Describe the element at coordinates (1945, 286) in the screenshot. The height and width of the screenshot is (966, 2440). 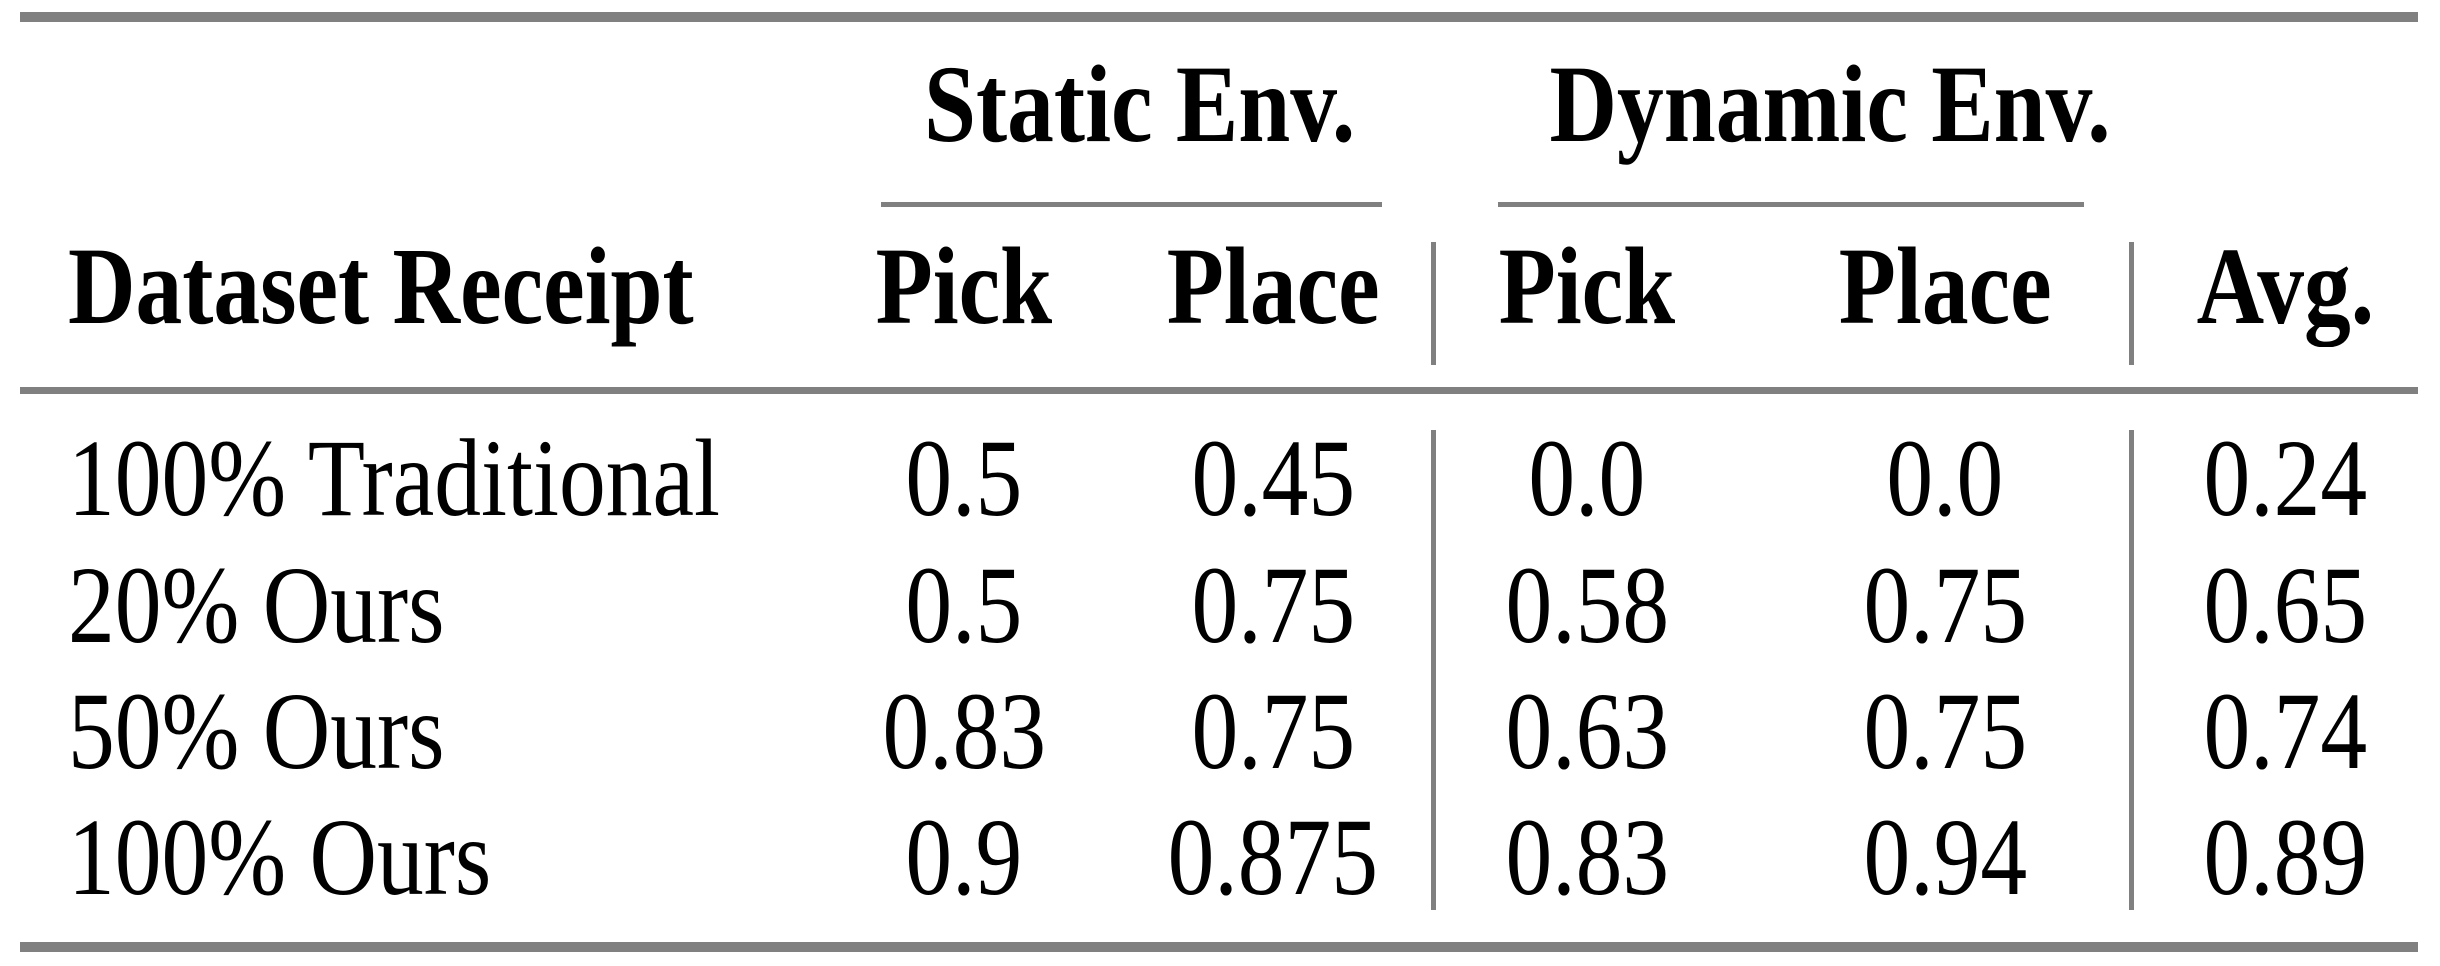
I see `column-header-dynamic-place: Place` at that location.